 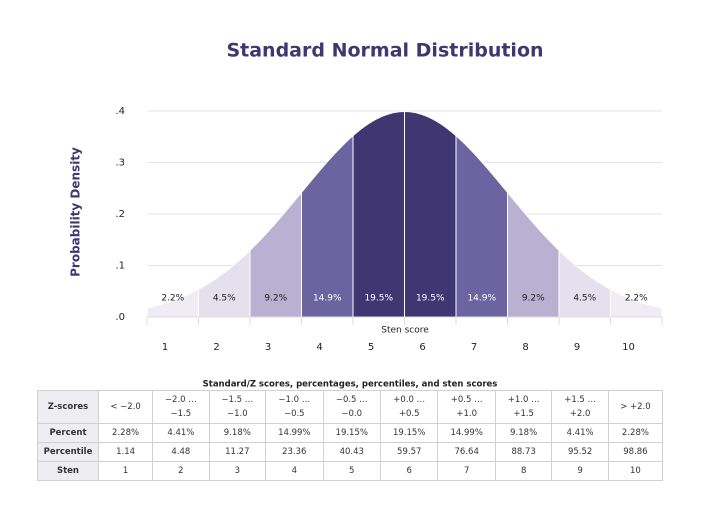 What do you see at coordinates (371, 347) in the screenshot?
I see `x-tick-label: 5` at bounding box center [371, 347].